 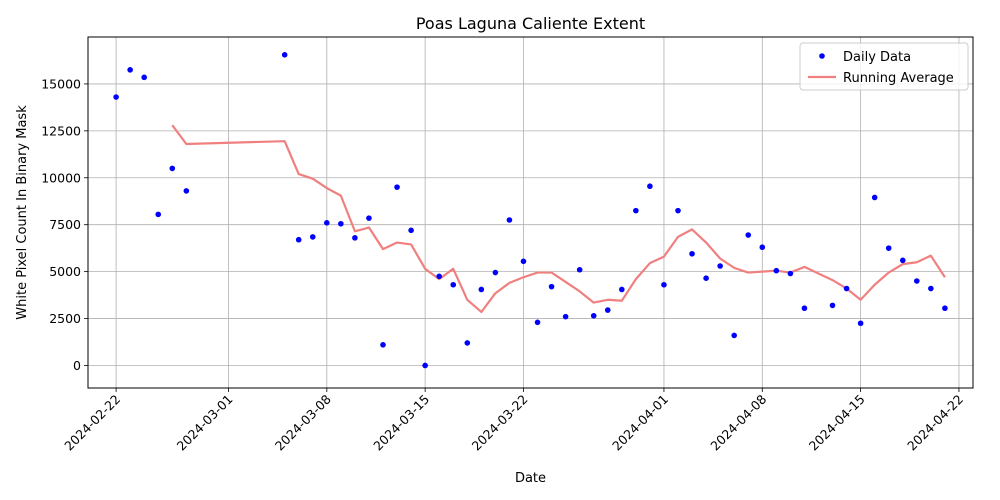 I want to click on legend-label-running-average: Running Average, so click(x=898, y=78).